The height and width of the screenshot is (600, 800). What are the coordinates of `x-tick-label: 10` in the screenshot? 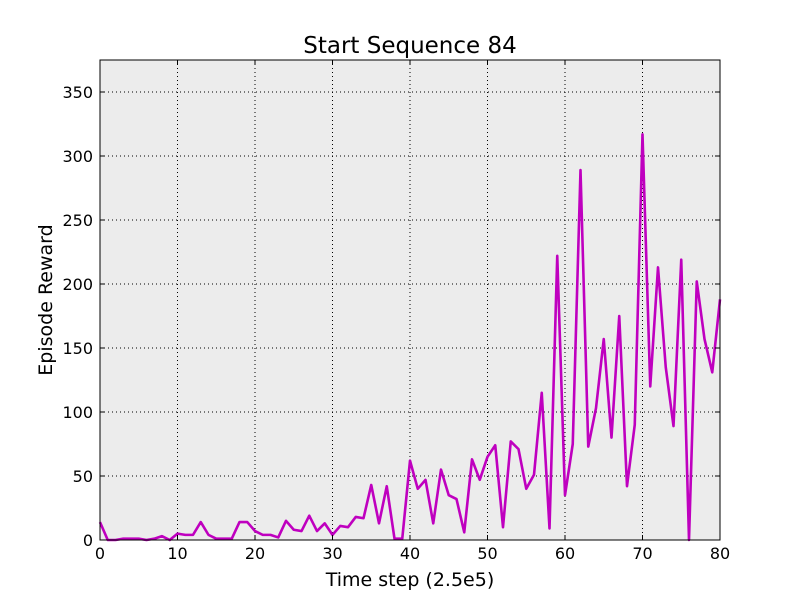 It's located at (177, 553).